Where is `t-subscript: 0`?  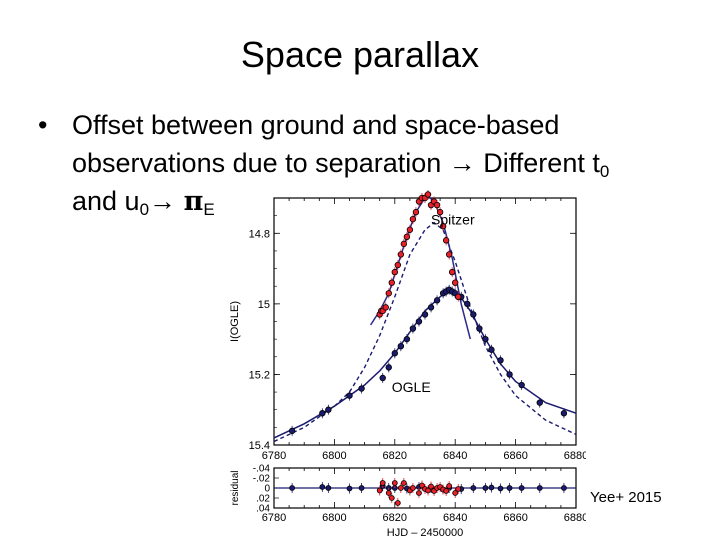
t-subscript: 0 is located at coordinates (604, 171).